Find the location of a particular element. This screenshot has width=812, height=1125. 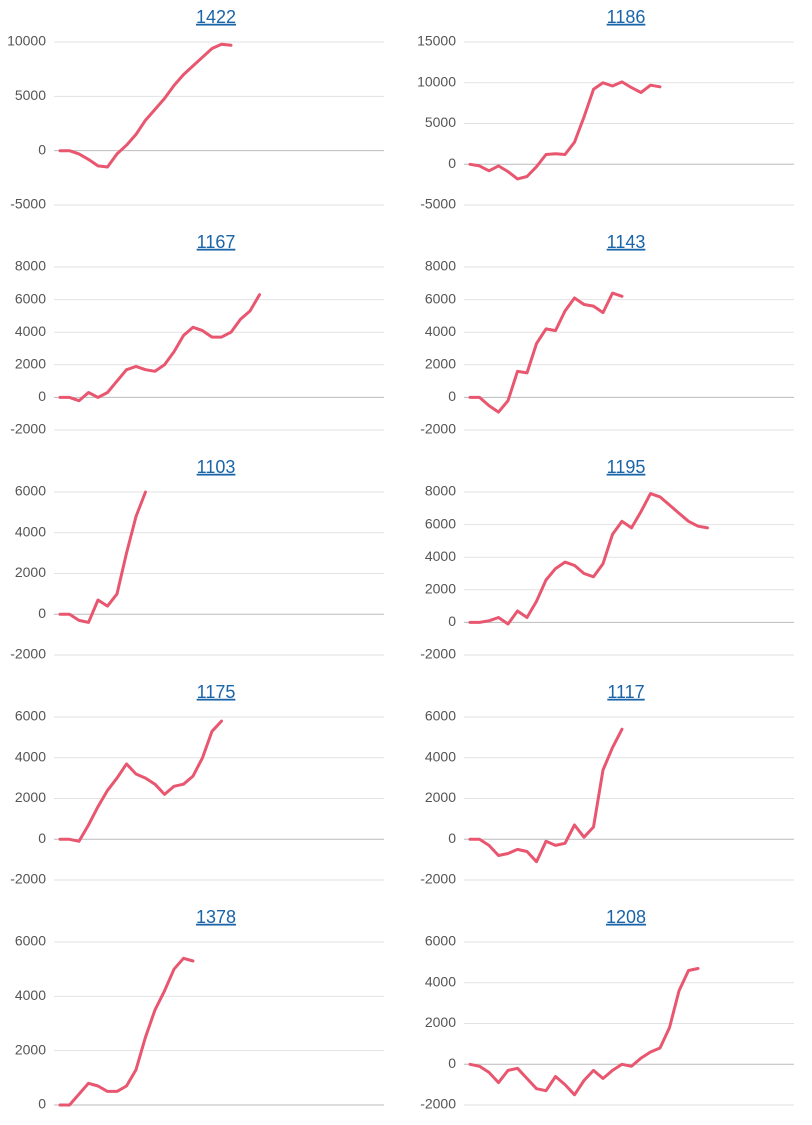

chart-title: 1175 is located at coordinates (216, 692).